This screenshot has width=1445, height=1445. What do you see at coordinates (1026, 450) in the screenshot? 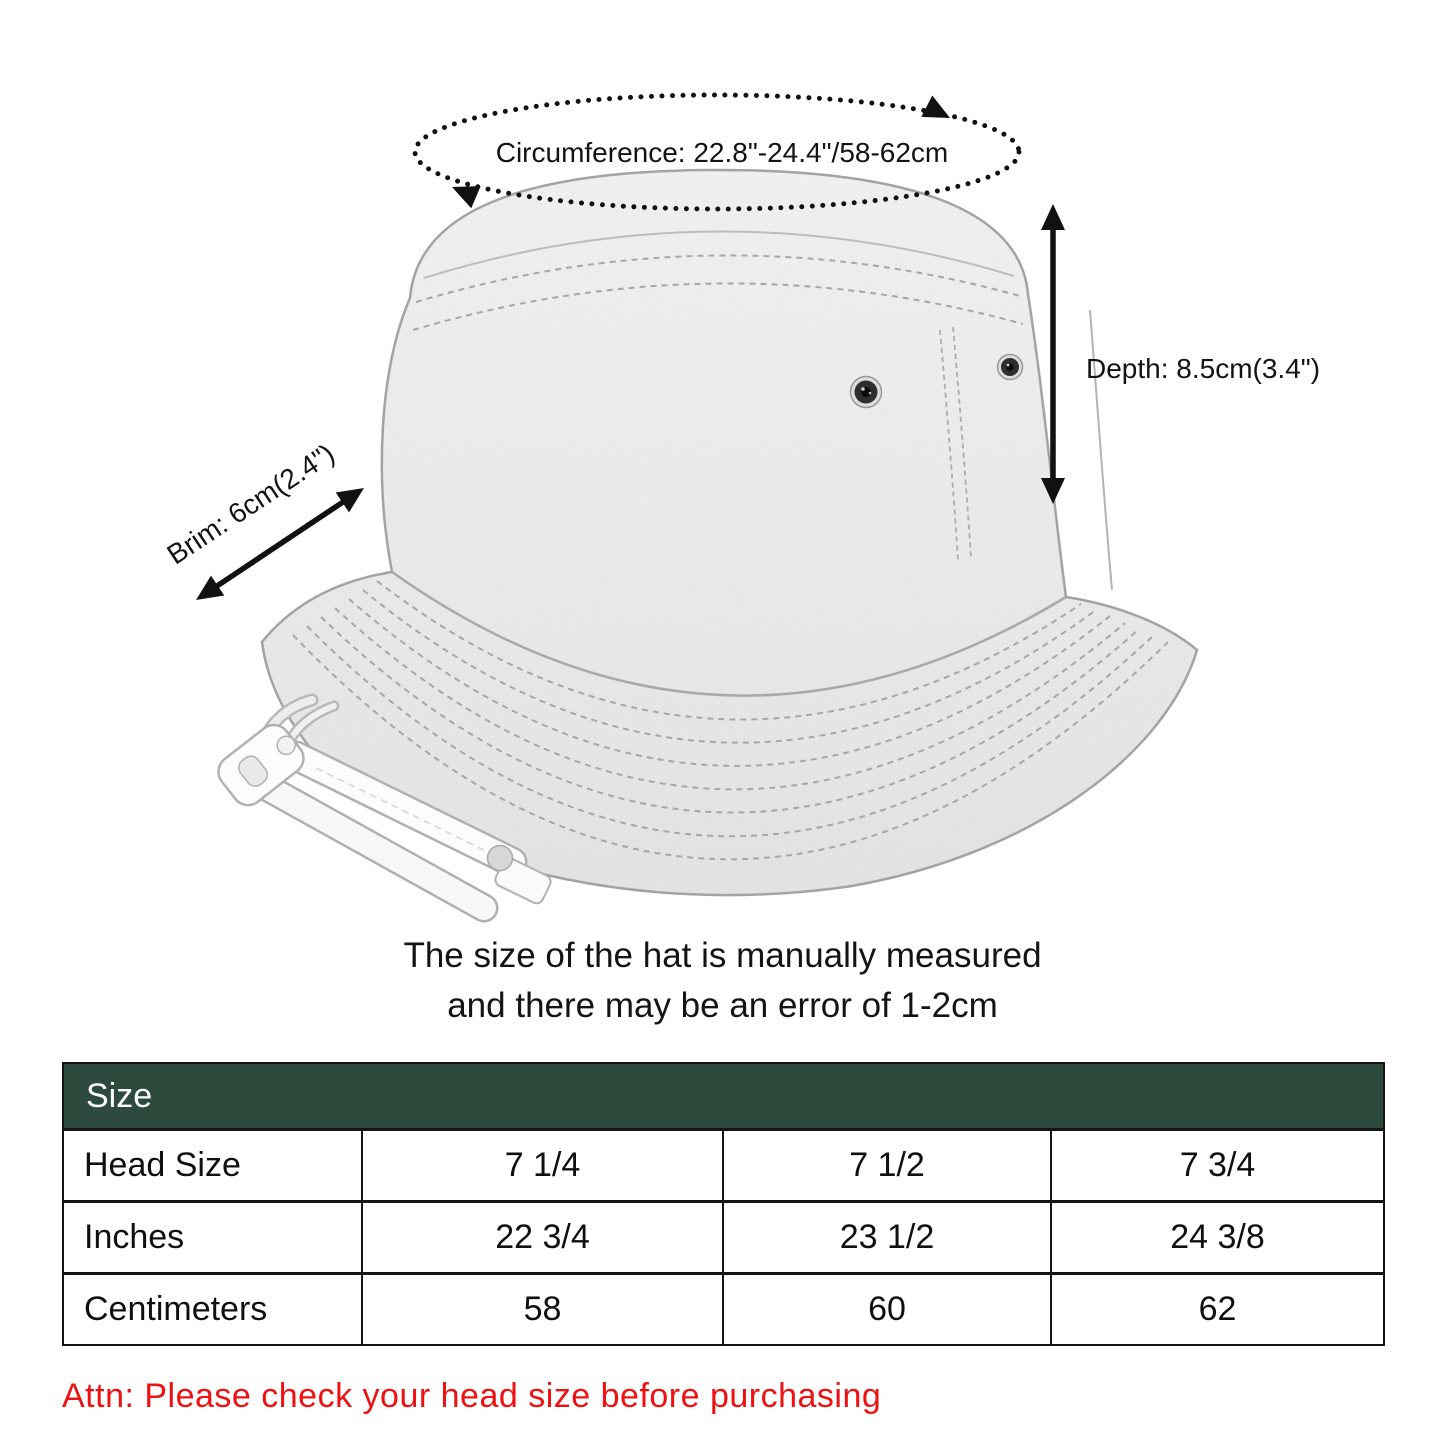
I see `crown-seams` at bounding box center [1026, 450].